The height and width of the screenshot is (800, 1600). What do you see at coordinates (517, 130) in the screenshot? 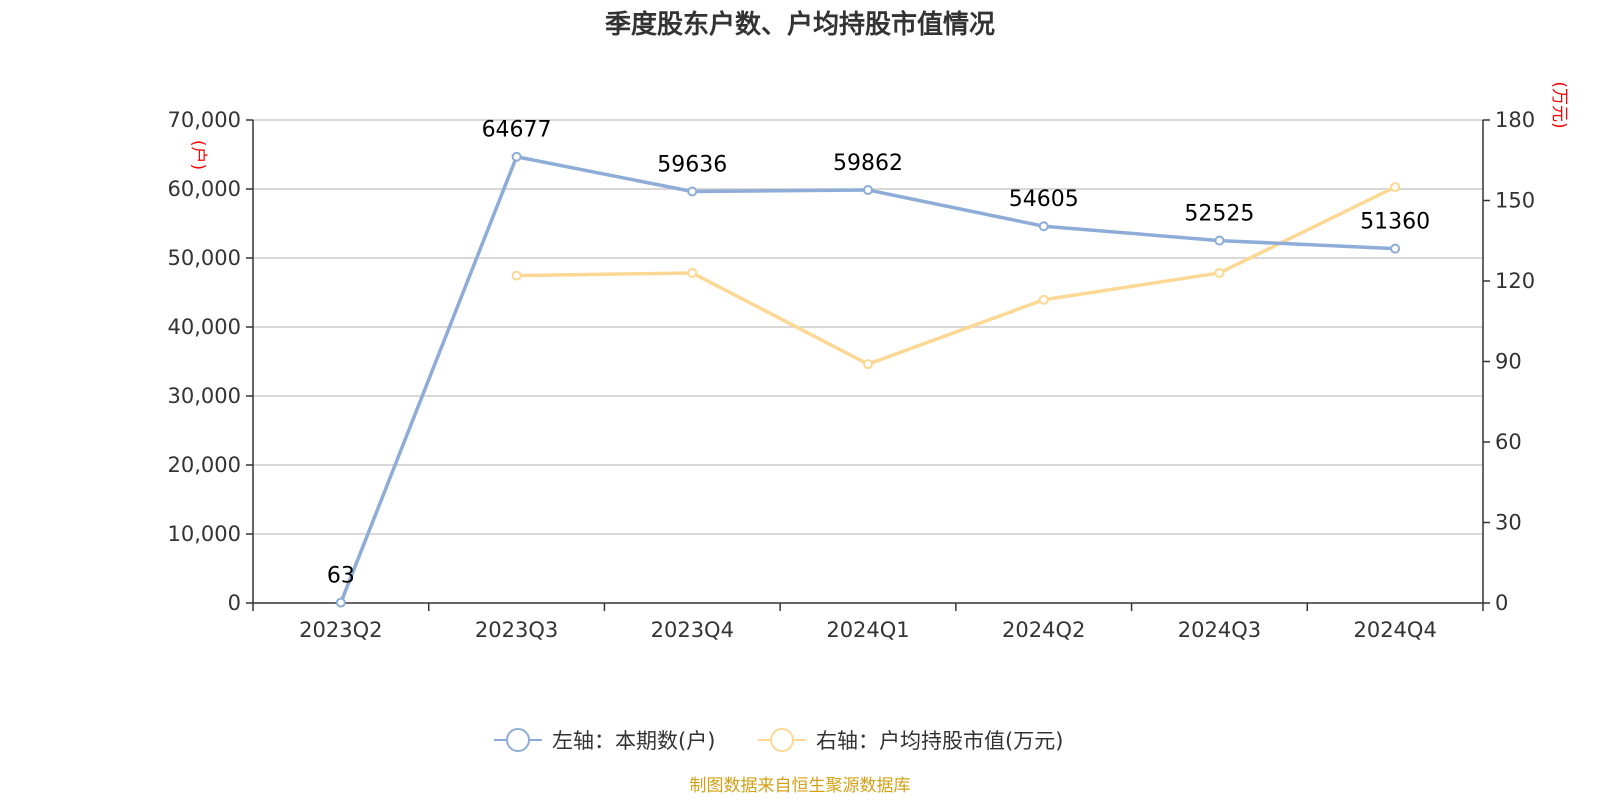
I see `data-label: 64677` at bounding box center [517, 130].